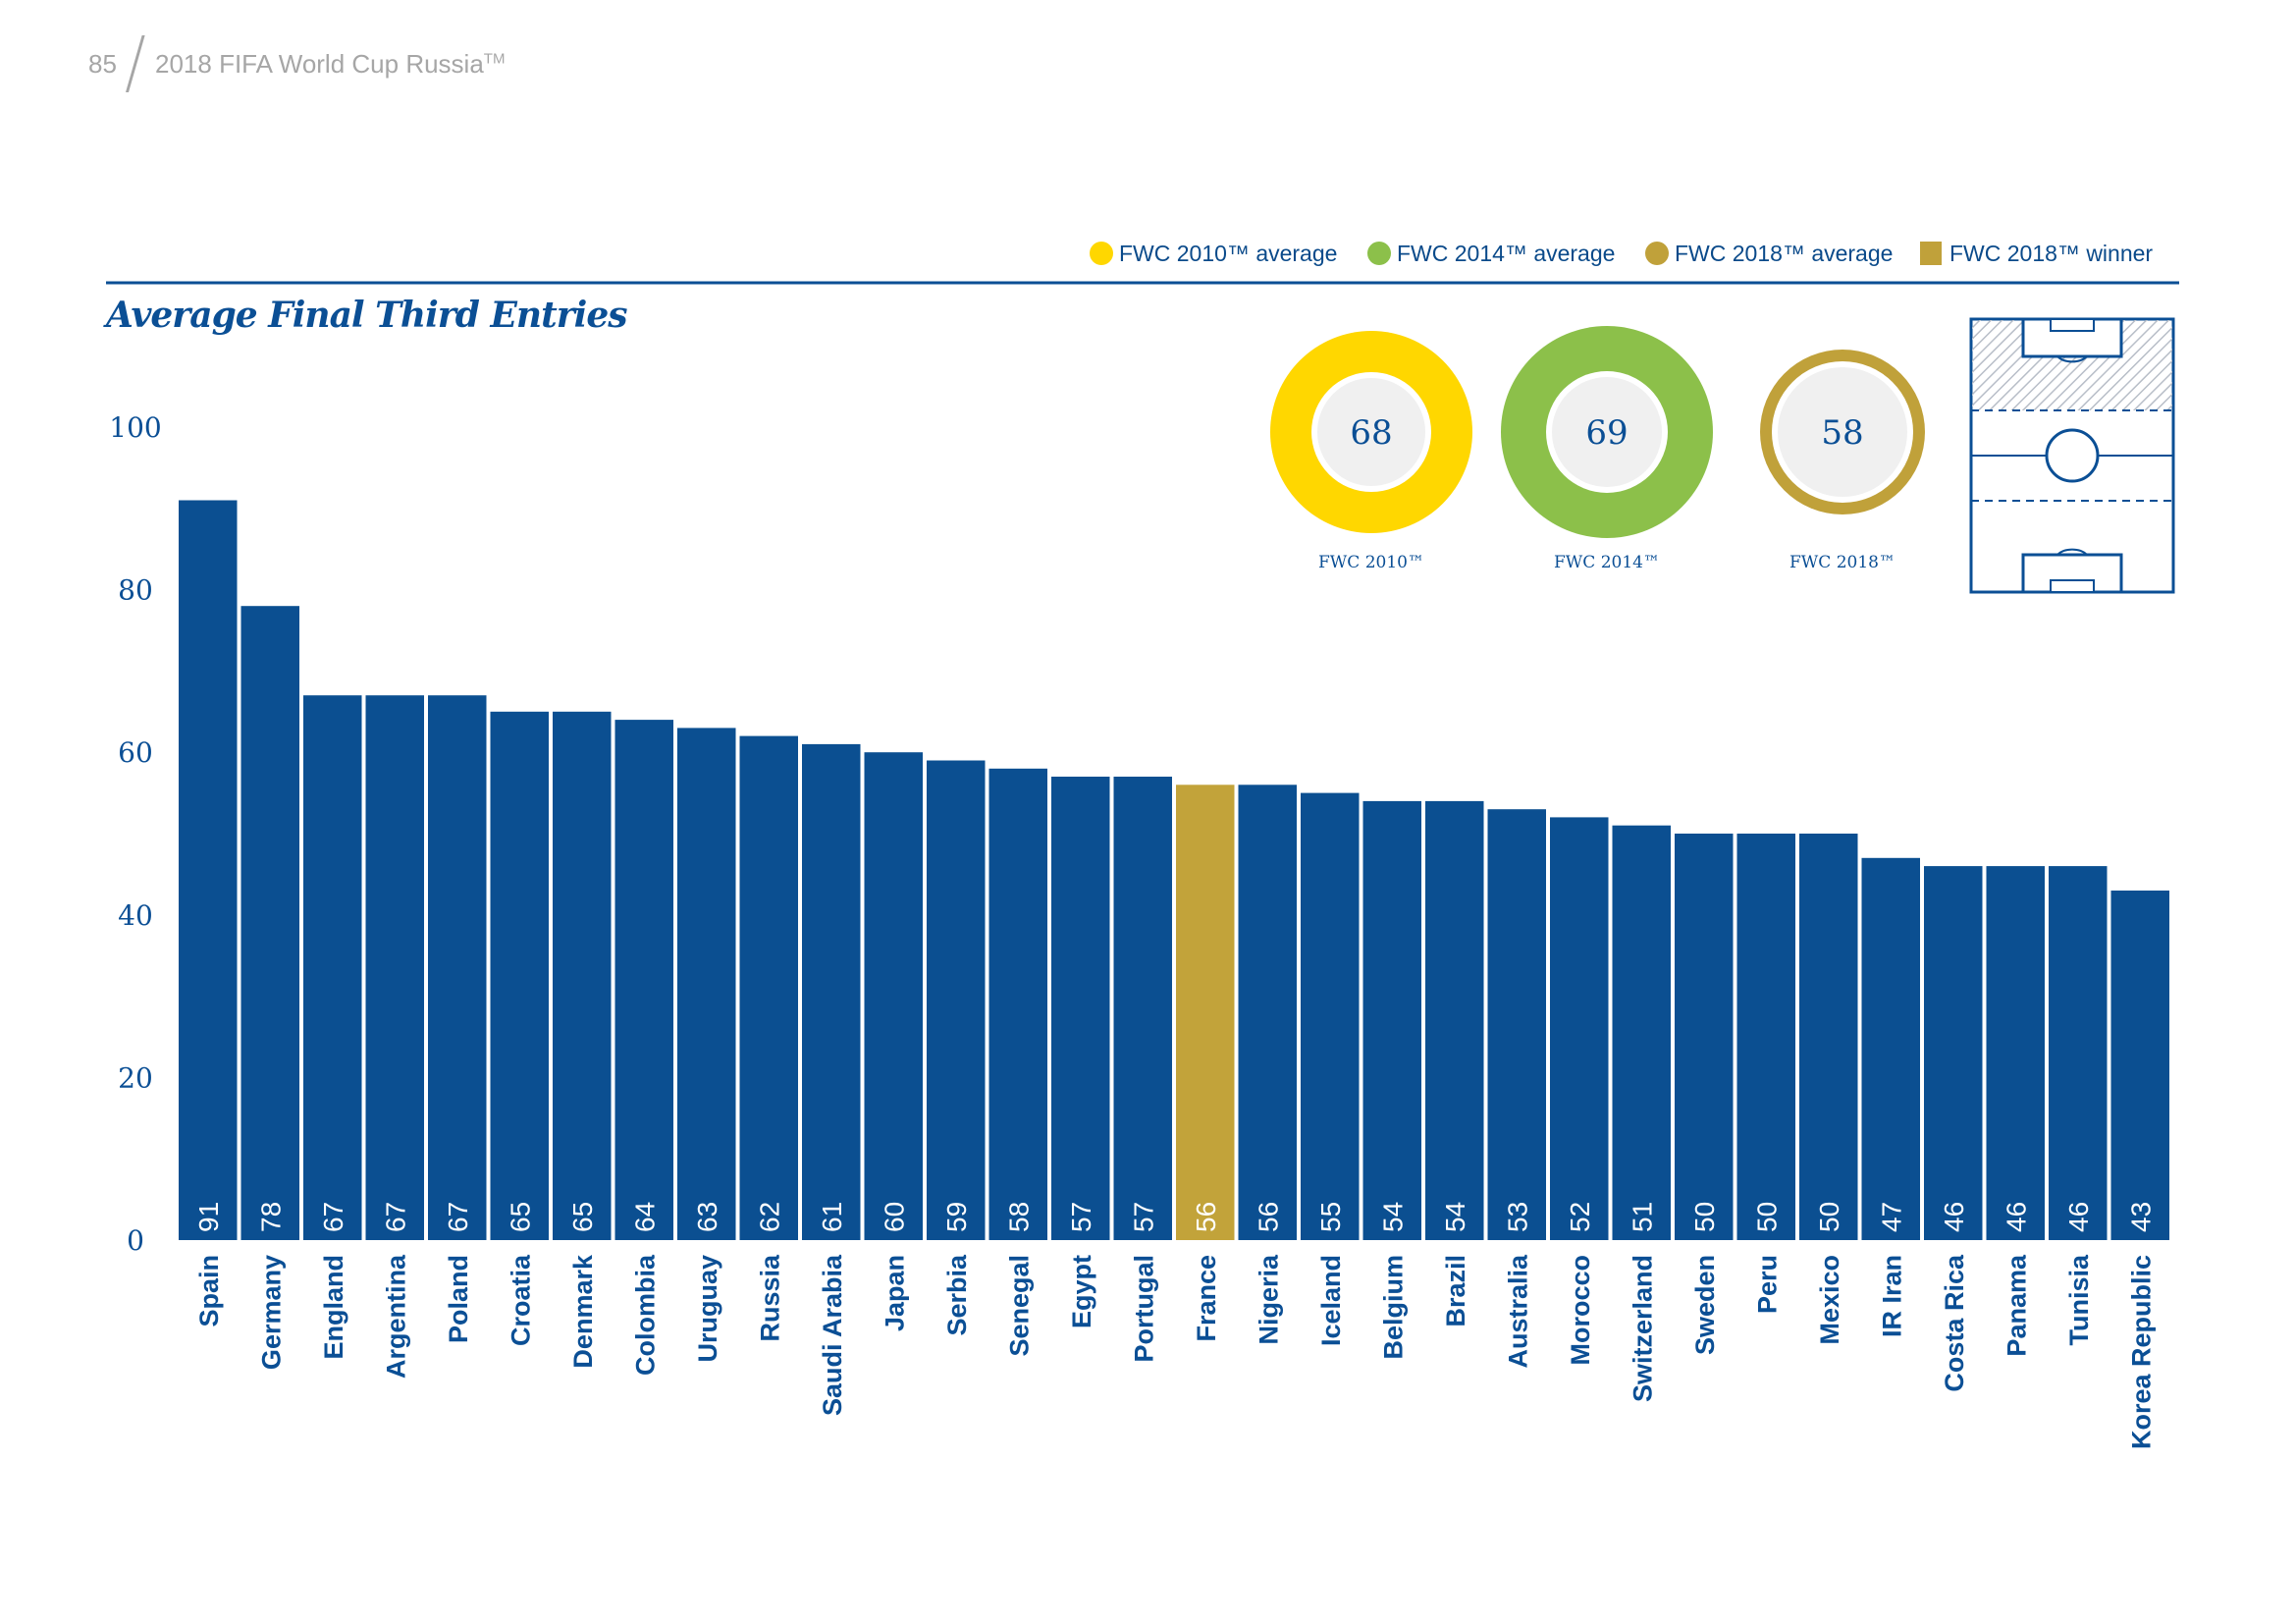  What do you see at coordinates (458, 1217) in the screenshot?
I see `bar-value-label: 67` at bounding box center [458, 1217].